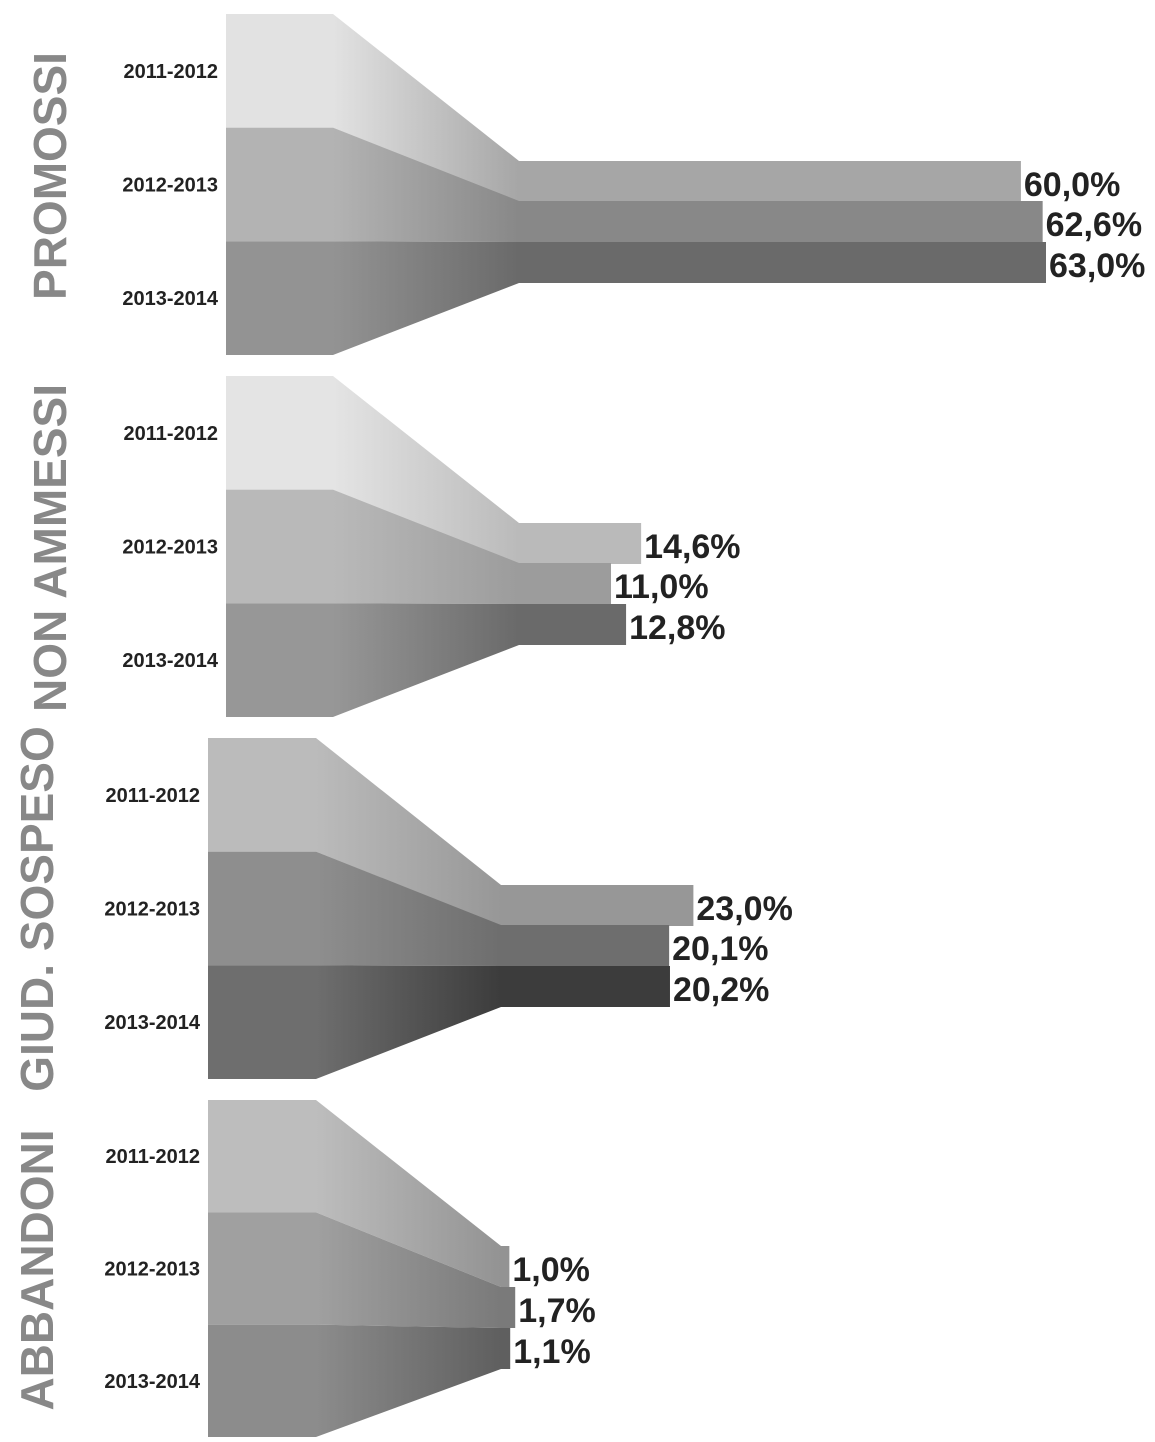  Describe the element at coordinates (37, 909) in the screenshot. I see `group-title: GIUD. SOSPESO` at that location.